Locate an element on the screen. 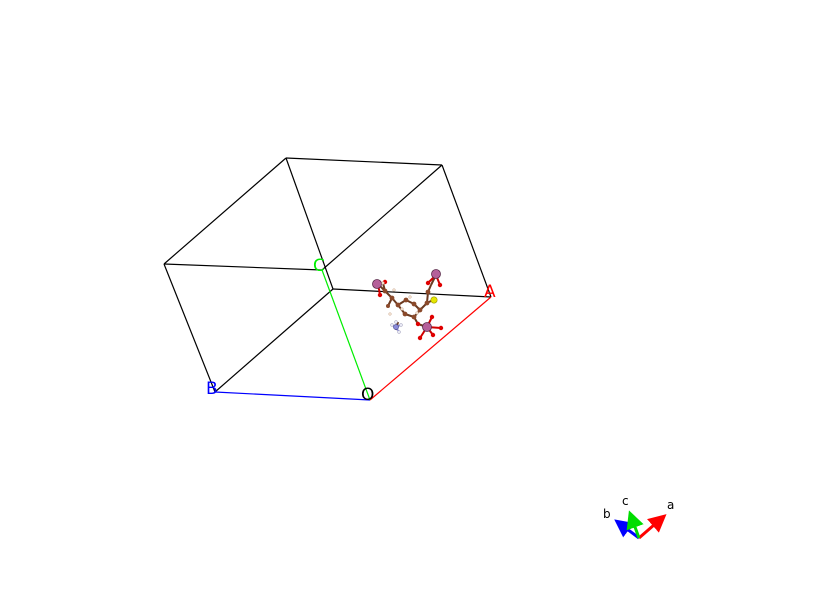 This screenshot has width=818, height=615. c-axis-edge is located at coordinates (346, 335).